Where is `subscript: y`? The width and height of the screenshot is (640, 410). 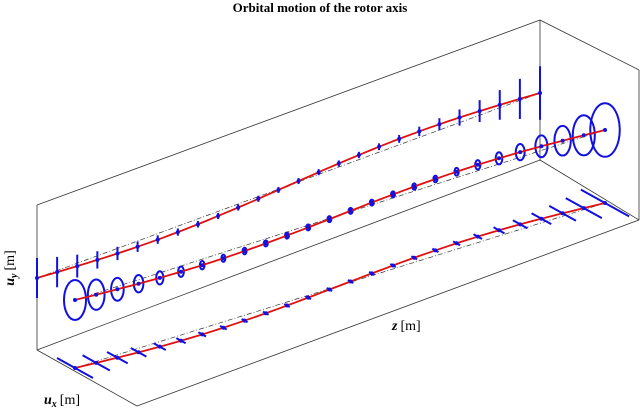 subscript: y is located at coordinates (14, 276).